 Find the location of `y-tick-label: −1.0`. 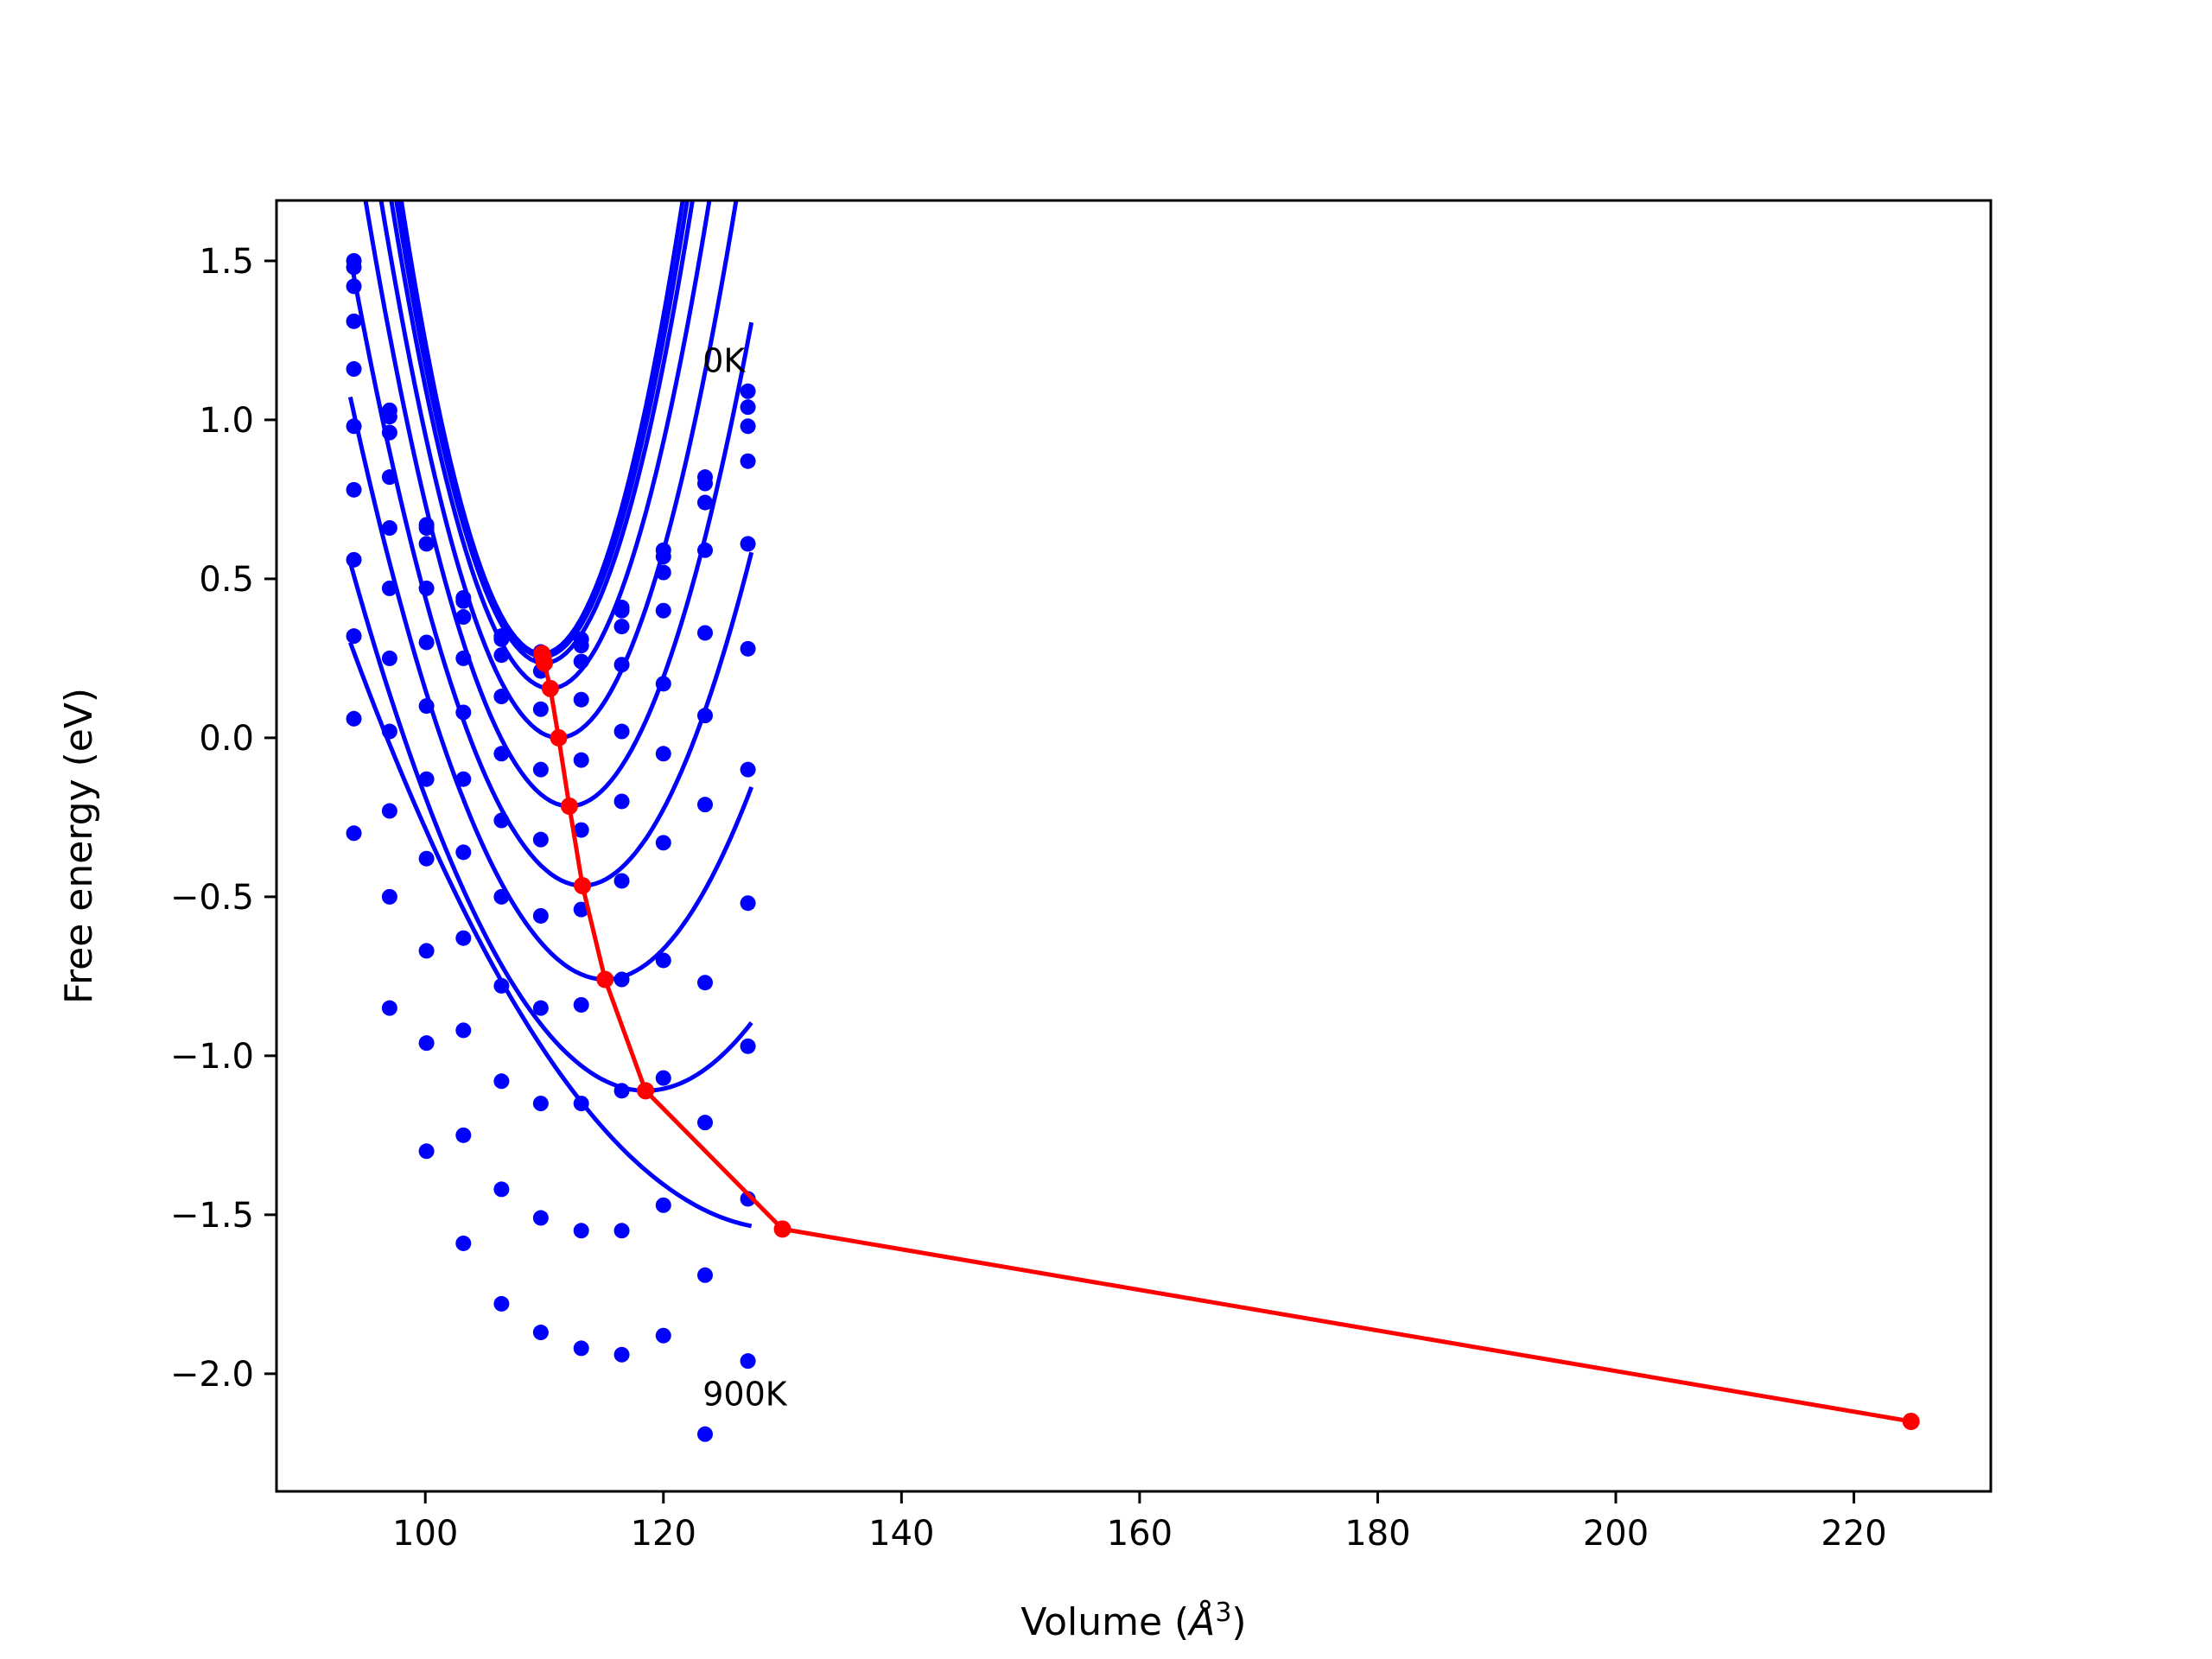

y-tick-label: −1.0 is located at coordinates (212, 1057).